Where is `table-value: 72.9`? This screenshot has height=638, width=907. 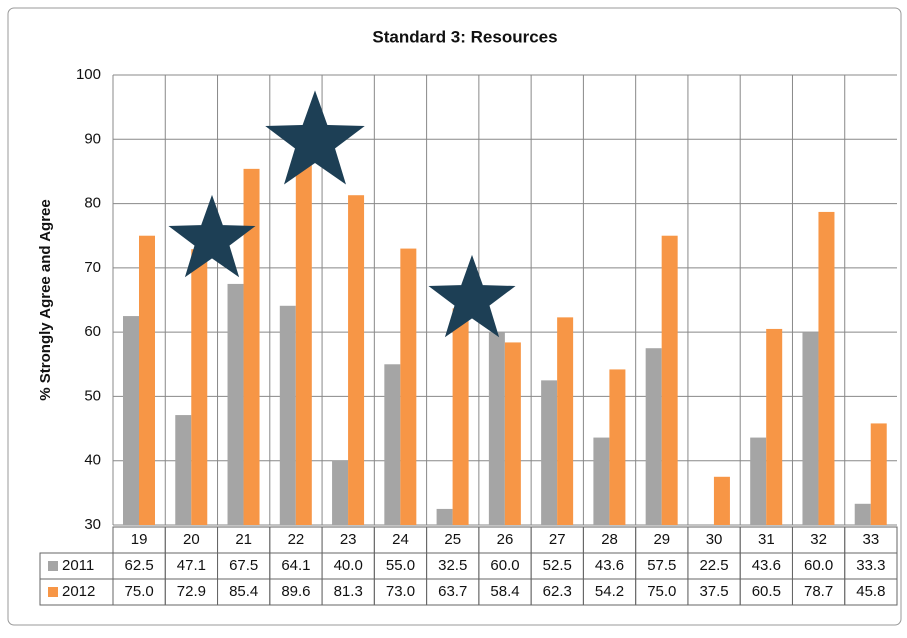
table-value: 72.9 is located at coordinates (191, 591).